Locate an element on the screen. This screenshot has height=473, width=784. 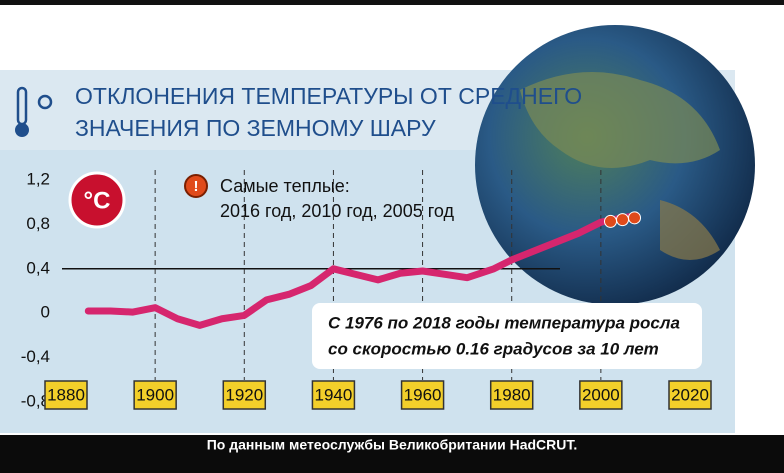
top-strip is located at coordinates (392, 2).